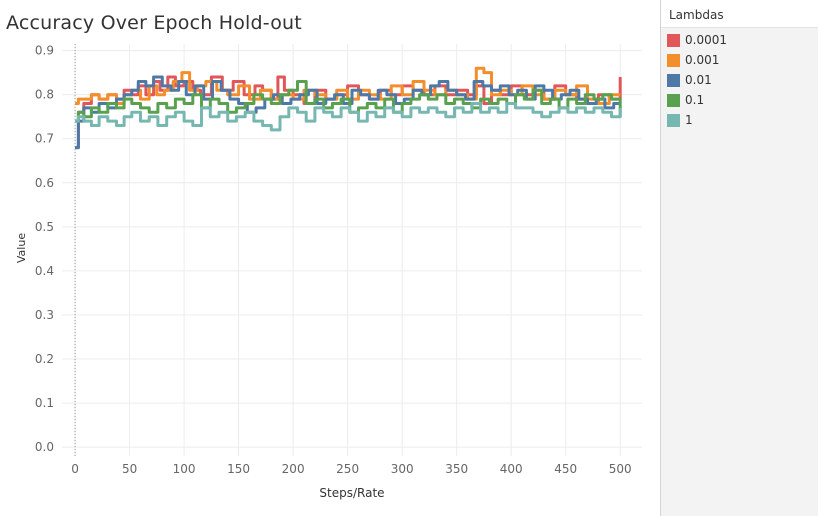 The width and height of the screenshot is (818, 516). Describe the element at coordinates (44, 95) in the screenshot. I see `y-tick-label: 0.8` at that location.